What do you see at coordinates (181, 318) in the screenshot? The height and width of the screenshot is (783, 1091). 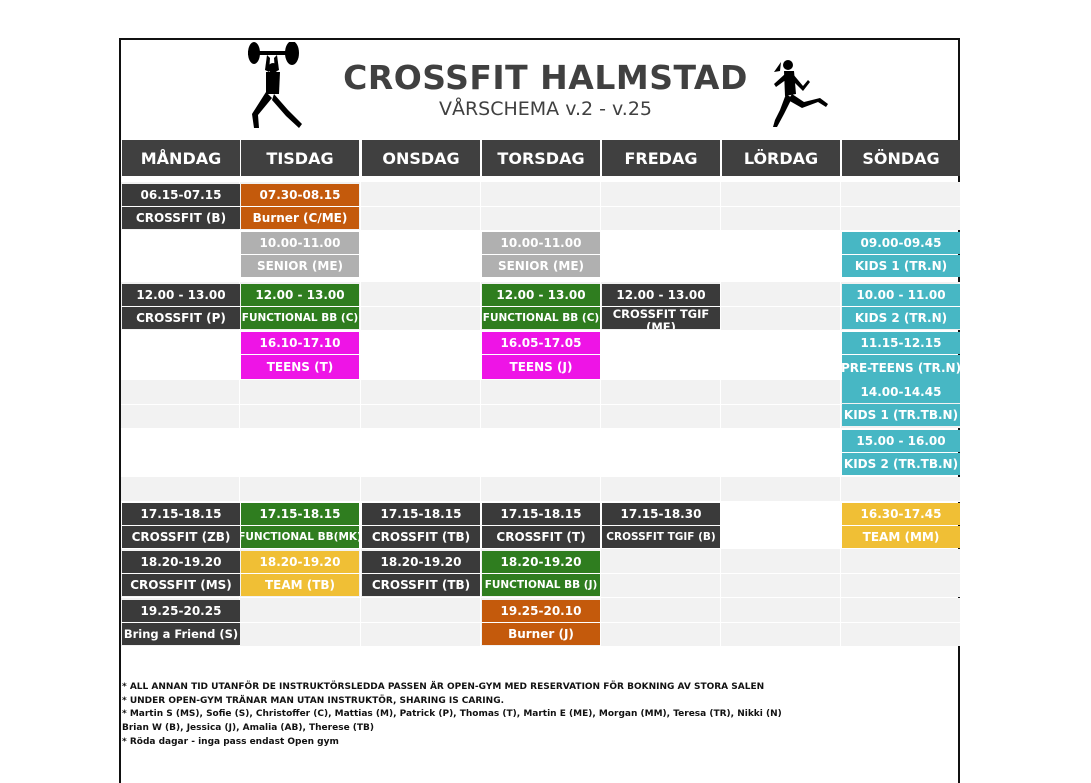 I see `class-name: CROSSFIT (P)` at bounding box center [181, 318].